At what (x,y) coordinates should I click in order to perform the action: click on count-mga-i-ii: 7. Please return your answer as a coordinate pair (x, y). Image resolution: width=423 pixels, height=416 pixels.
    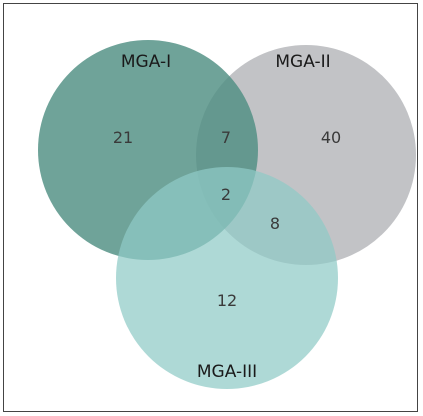
    Looking at the image, I should click on (226, 137).